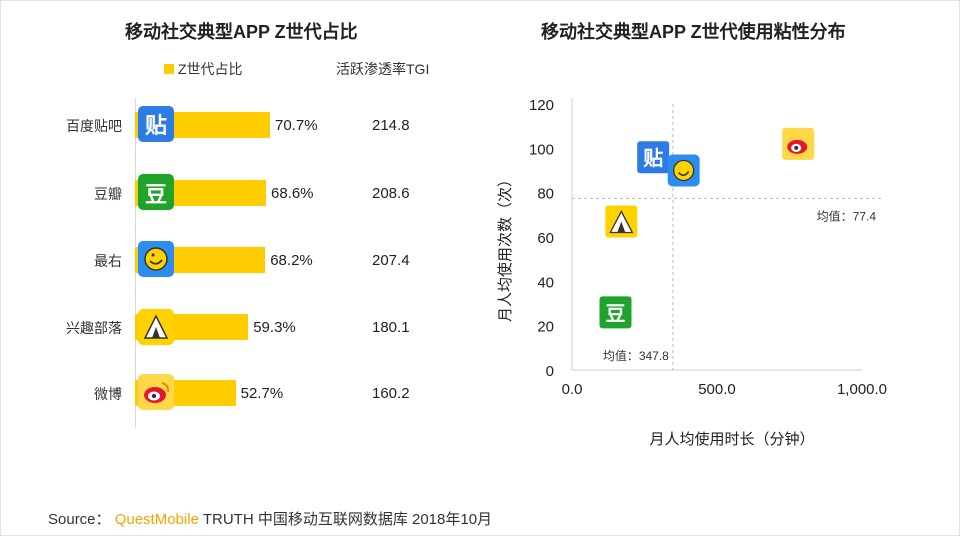  What do you see at coordinates (572, 389) in the screenshot?
I see `x-tick-label: 0.0` at bounding box center [572, 389].